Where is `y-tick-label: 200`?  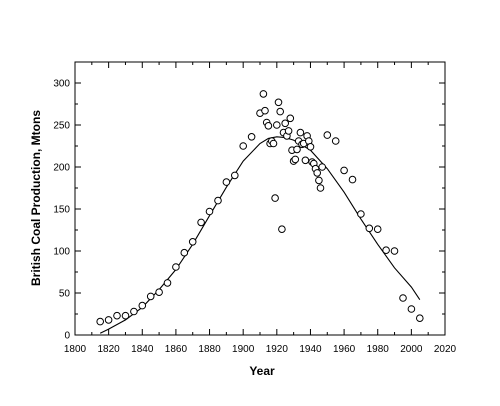
y-tick-label: 200 is located at coordinates (61, 168).